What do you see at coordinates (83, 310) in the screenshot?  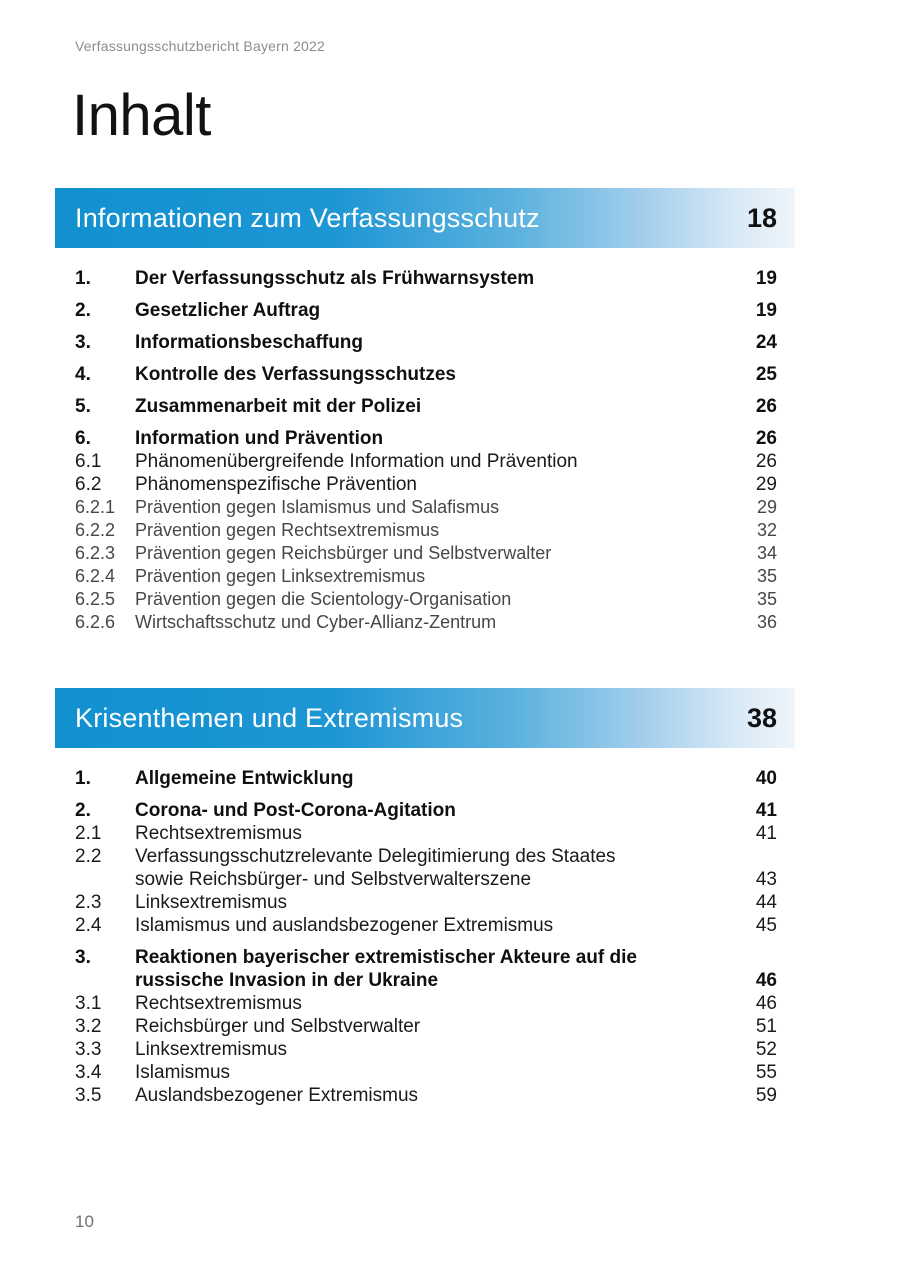 I see `toc-entry-number: 2.` at bounding box center [83, 310].